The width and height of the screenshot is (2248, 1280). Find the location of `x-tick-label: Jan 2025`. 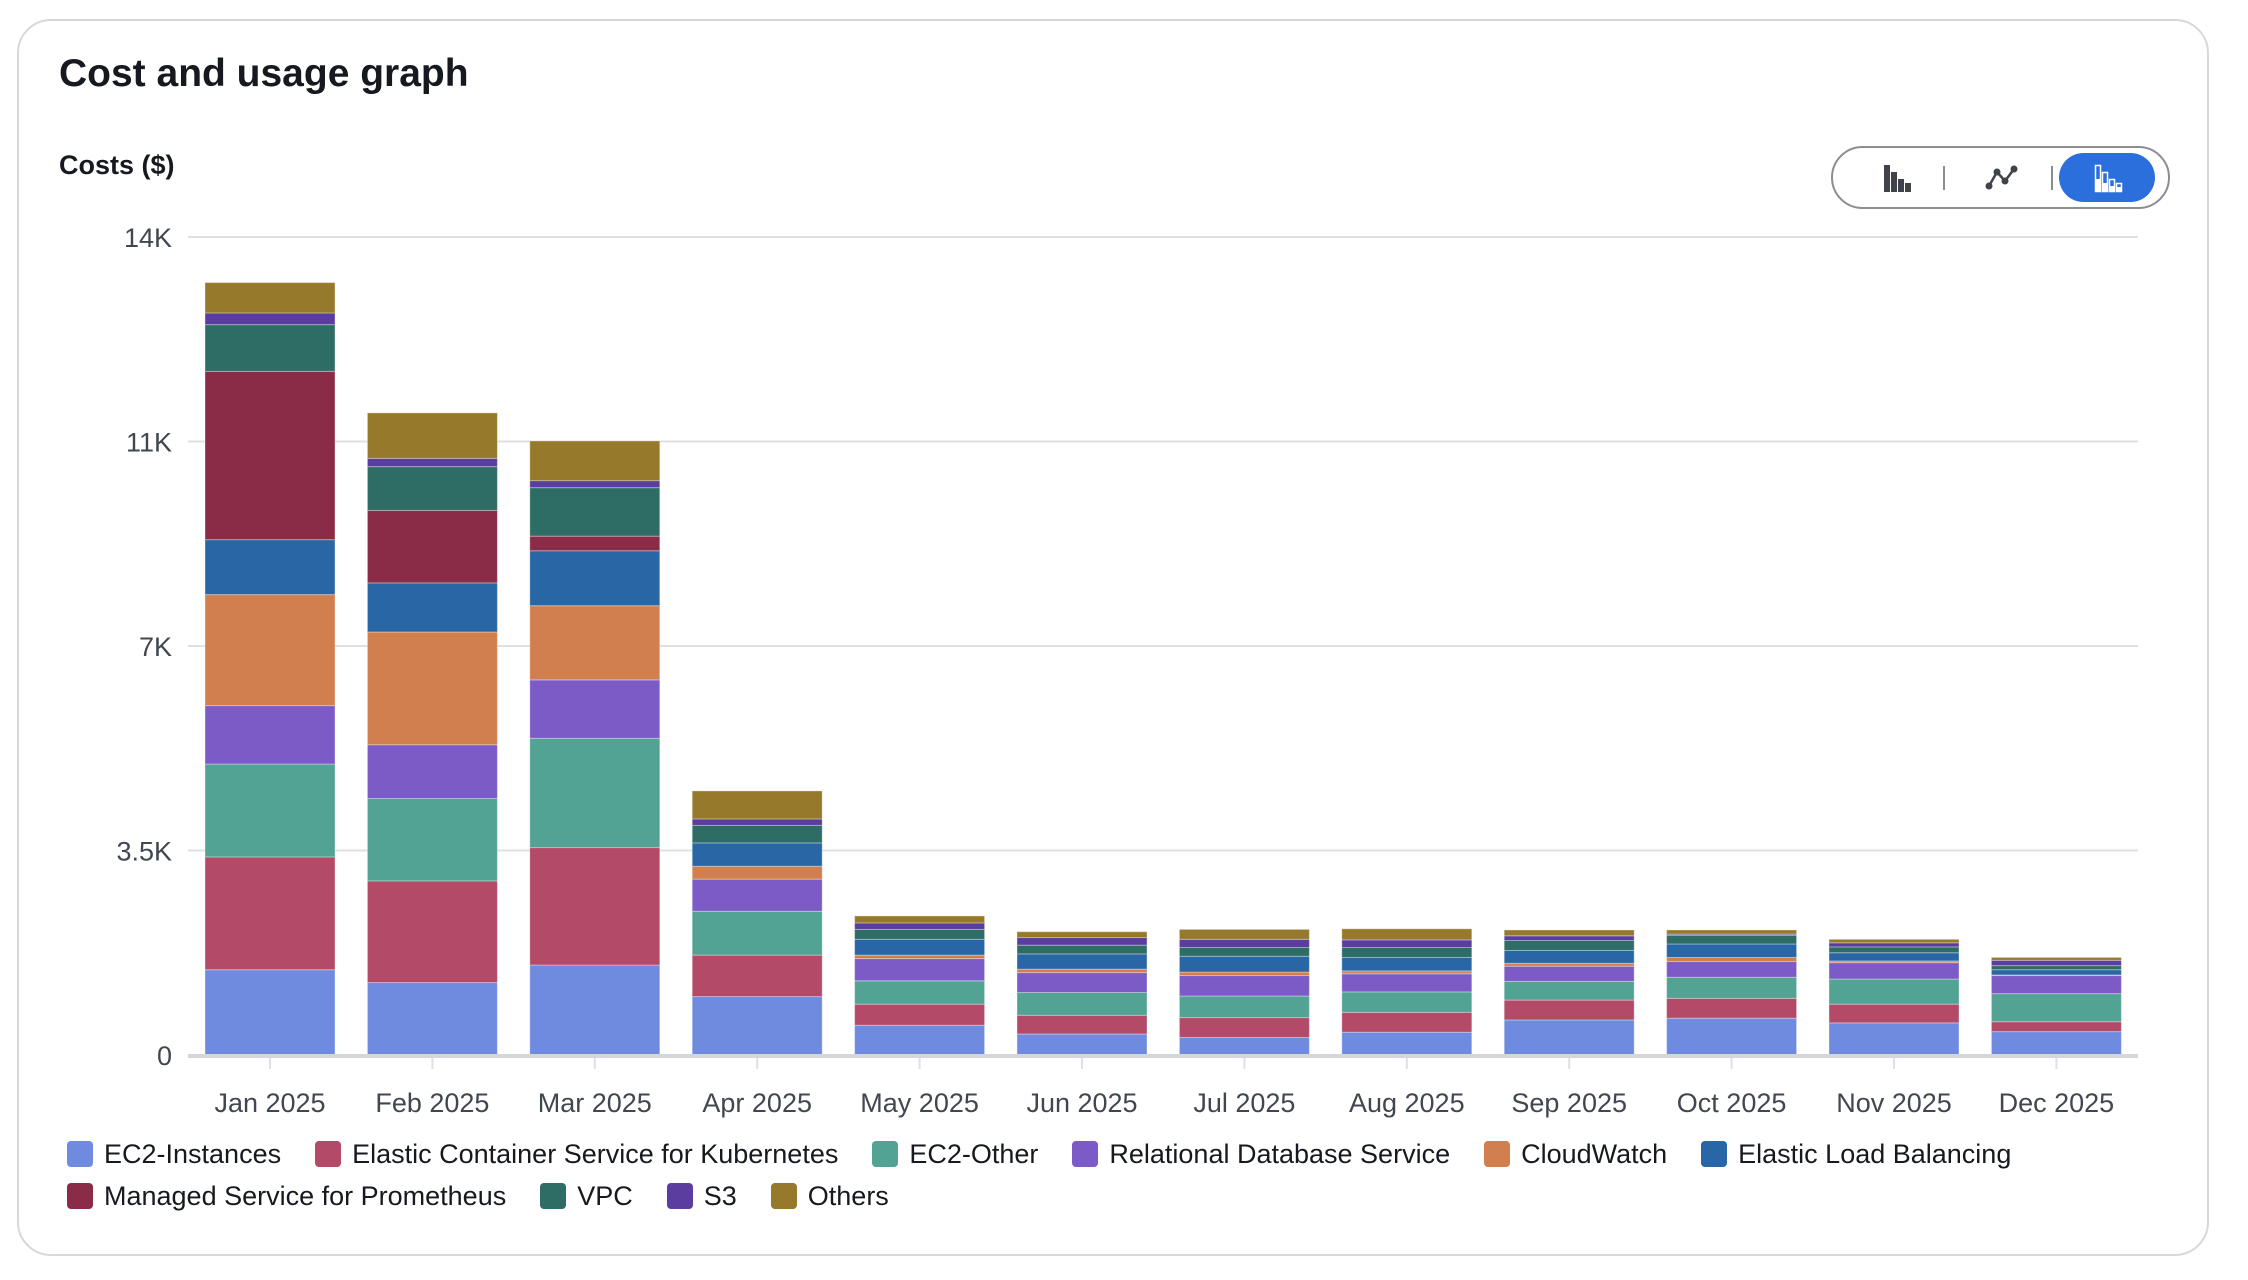

x-tick-label: Jan 2025 is located at coordinates (269, 1103).